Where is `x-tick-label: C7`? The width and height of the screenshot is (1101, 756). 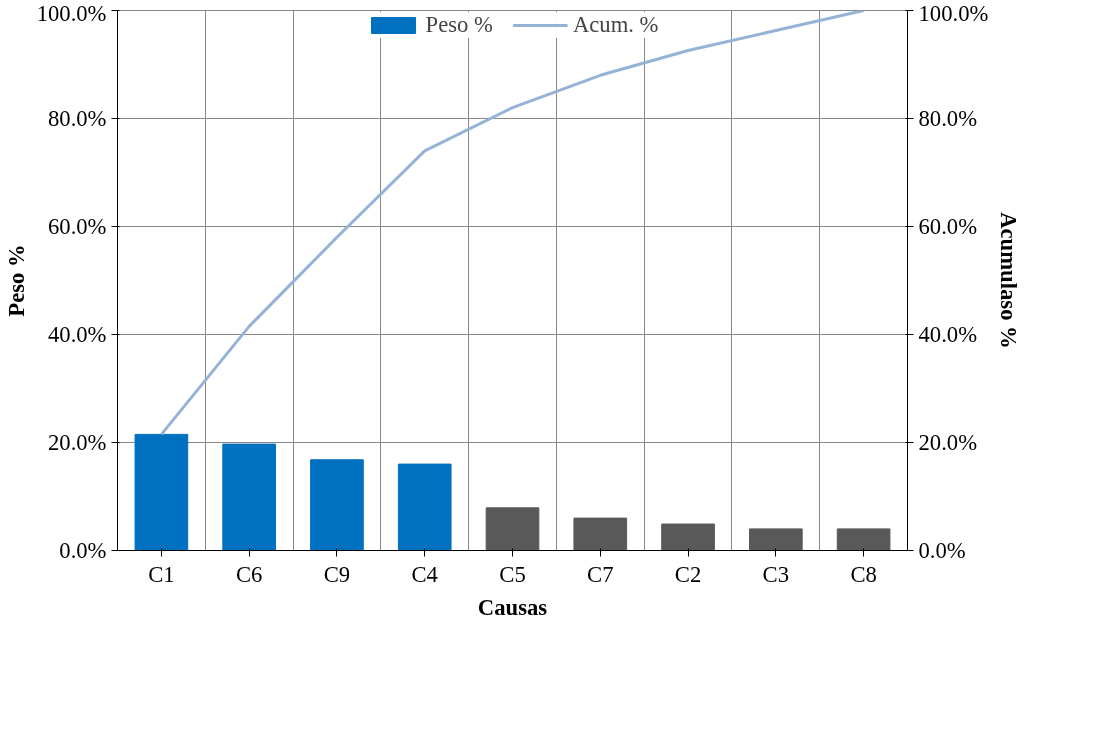 x-tick-label: C7 is located at coordinates (600, 574).